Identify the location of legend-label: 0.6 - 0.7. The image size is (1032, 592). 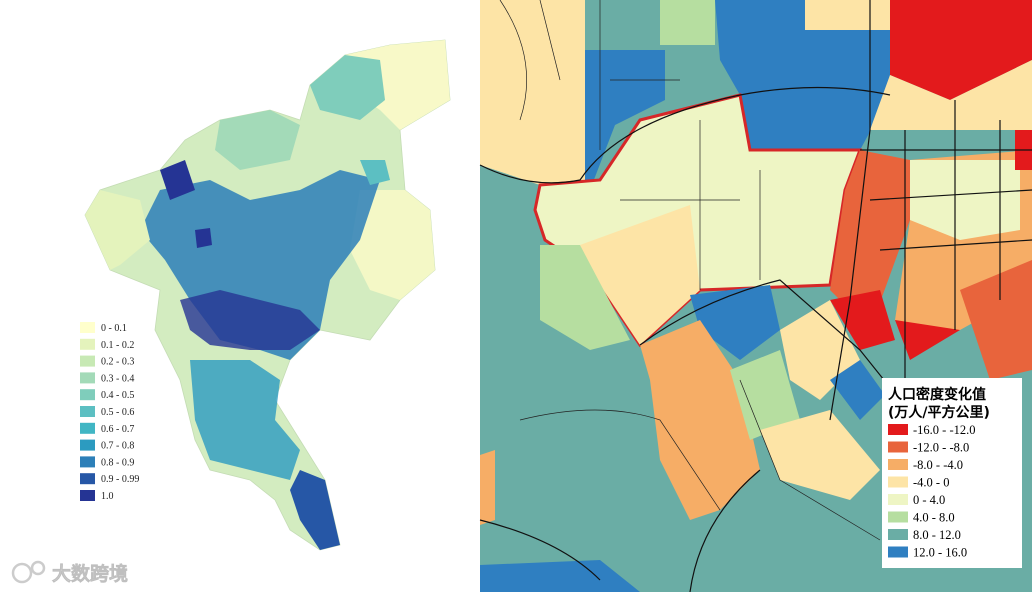
(117, 429).